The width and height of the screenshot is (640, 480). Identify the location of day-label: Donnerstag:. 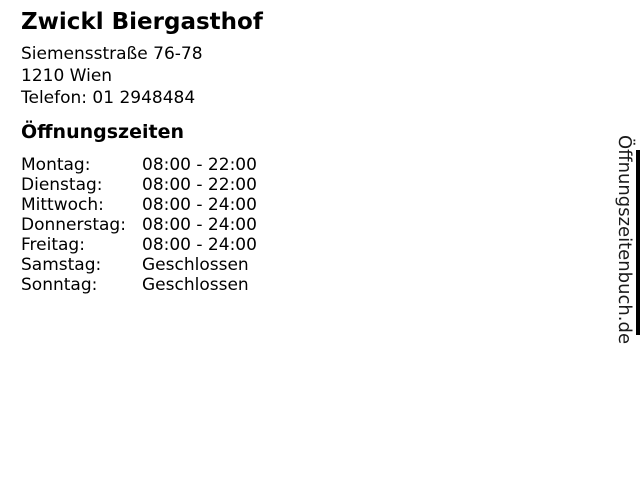
(73, 225).